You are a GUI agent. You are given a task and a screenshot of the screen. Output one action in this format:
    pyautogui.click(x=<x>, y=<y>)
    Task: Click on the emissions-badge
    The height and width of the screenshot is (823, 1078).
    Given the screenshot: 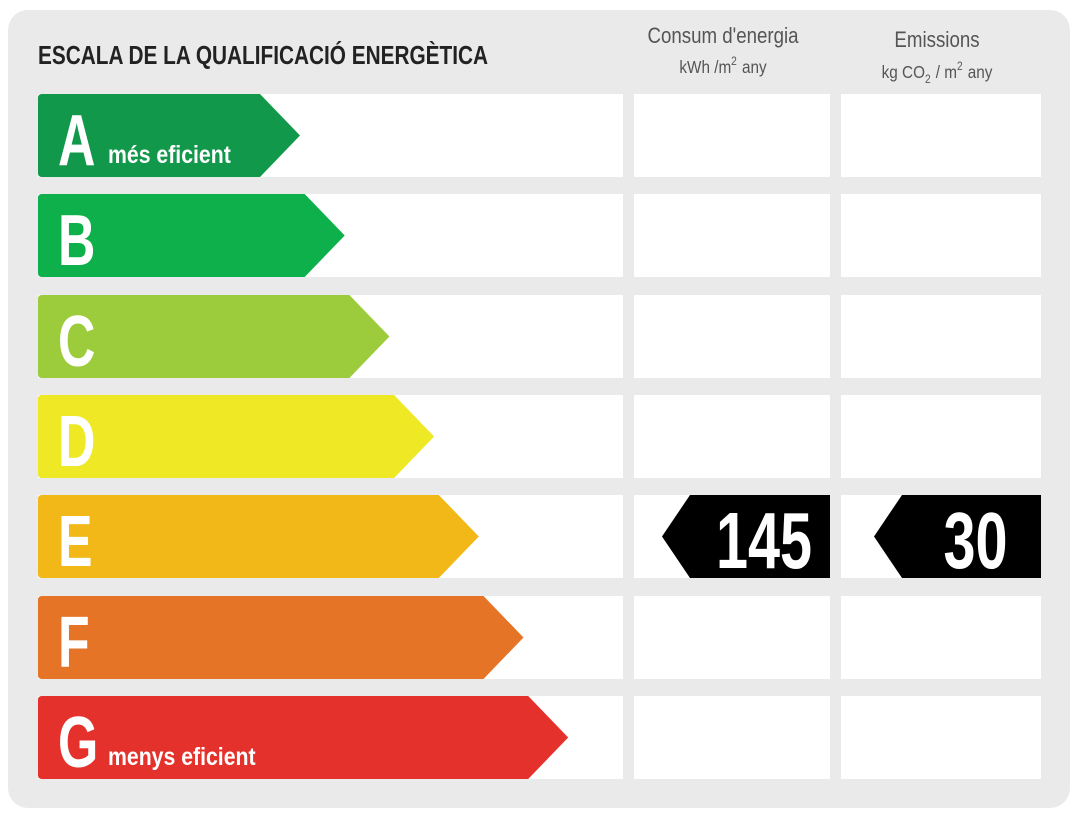 What is the action you would take?
    pyautogui.click(x=957, y=536)
    